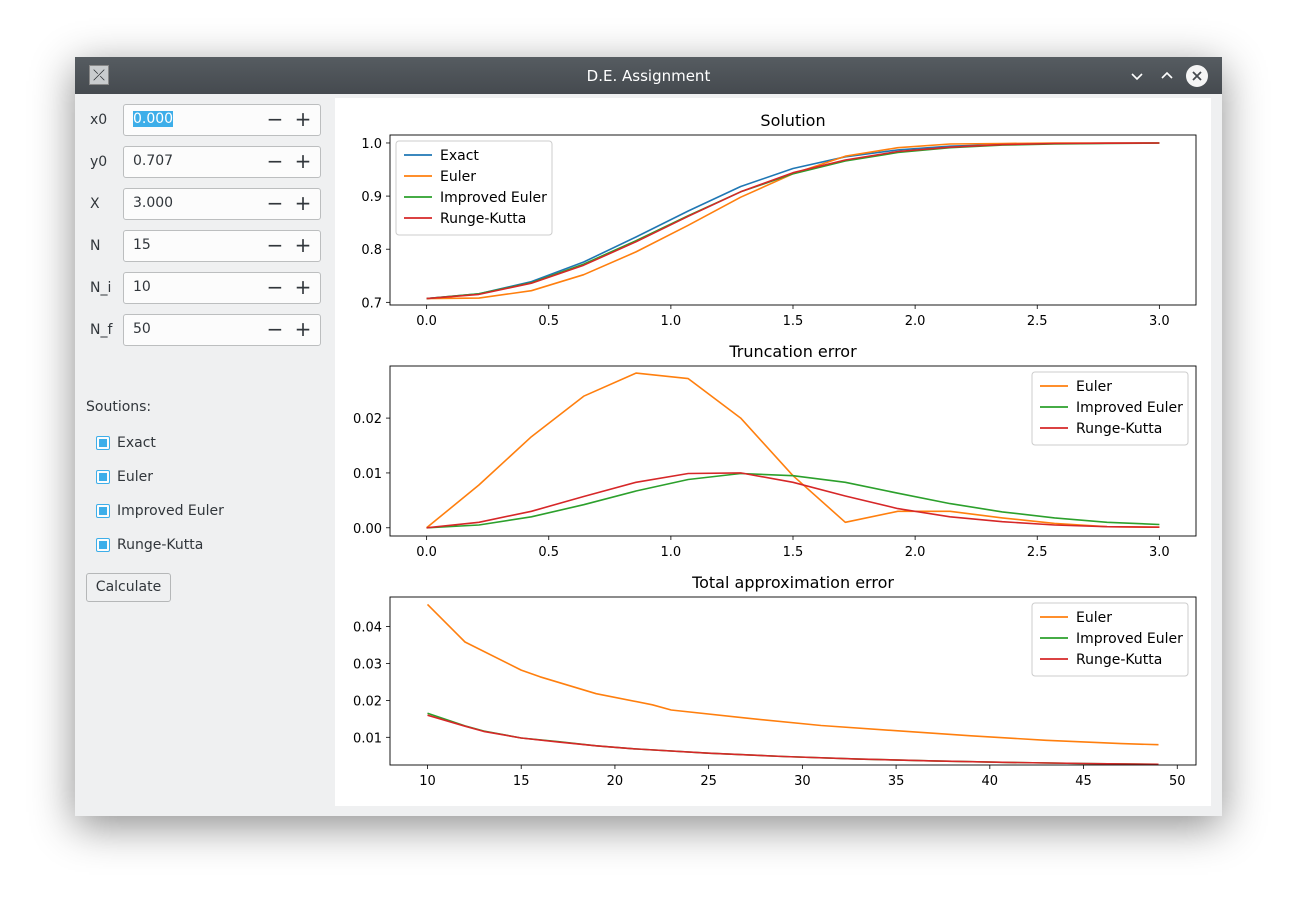 The image size is (1297, 910). Describe the element at coordinates (136, 443) in the screenshot. I see `checkbox-label: Exact` at that location.